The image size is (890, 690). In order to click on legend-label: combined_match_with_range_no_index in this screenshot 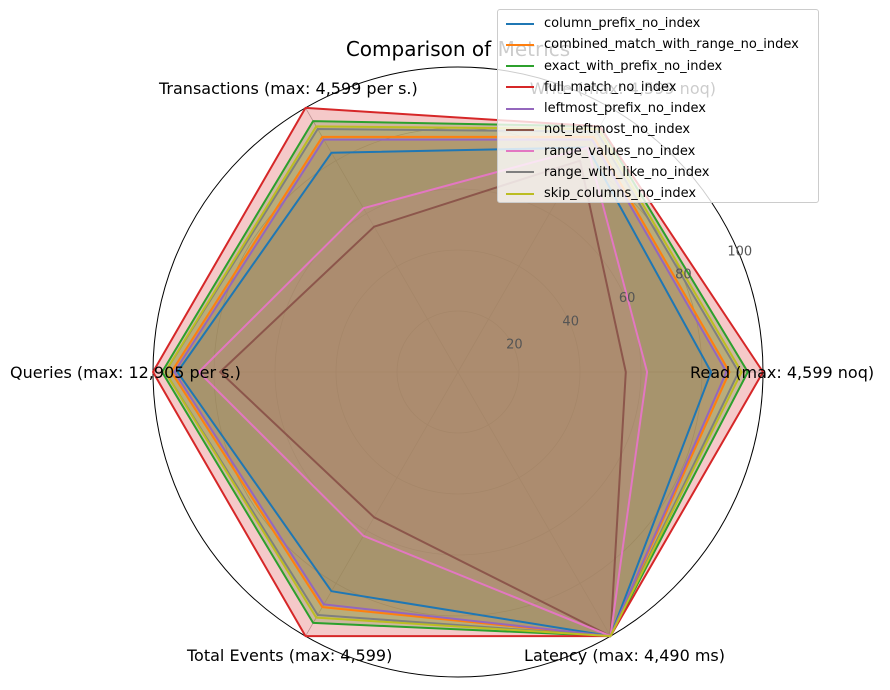, I will do `click(671, 45)`.